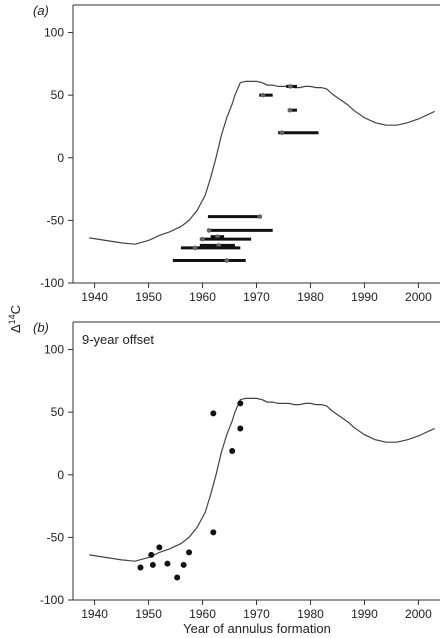 This screenshot has height=638, width=441. I want to click on y-axis-label: Δ14C, so click(15, 319).